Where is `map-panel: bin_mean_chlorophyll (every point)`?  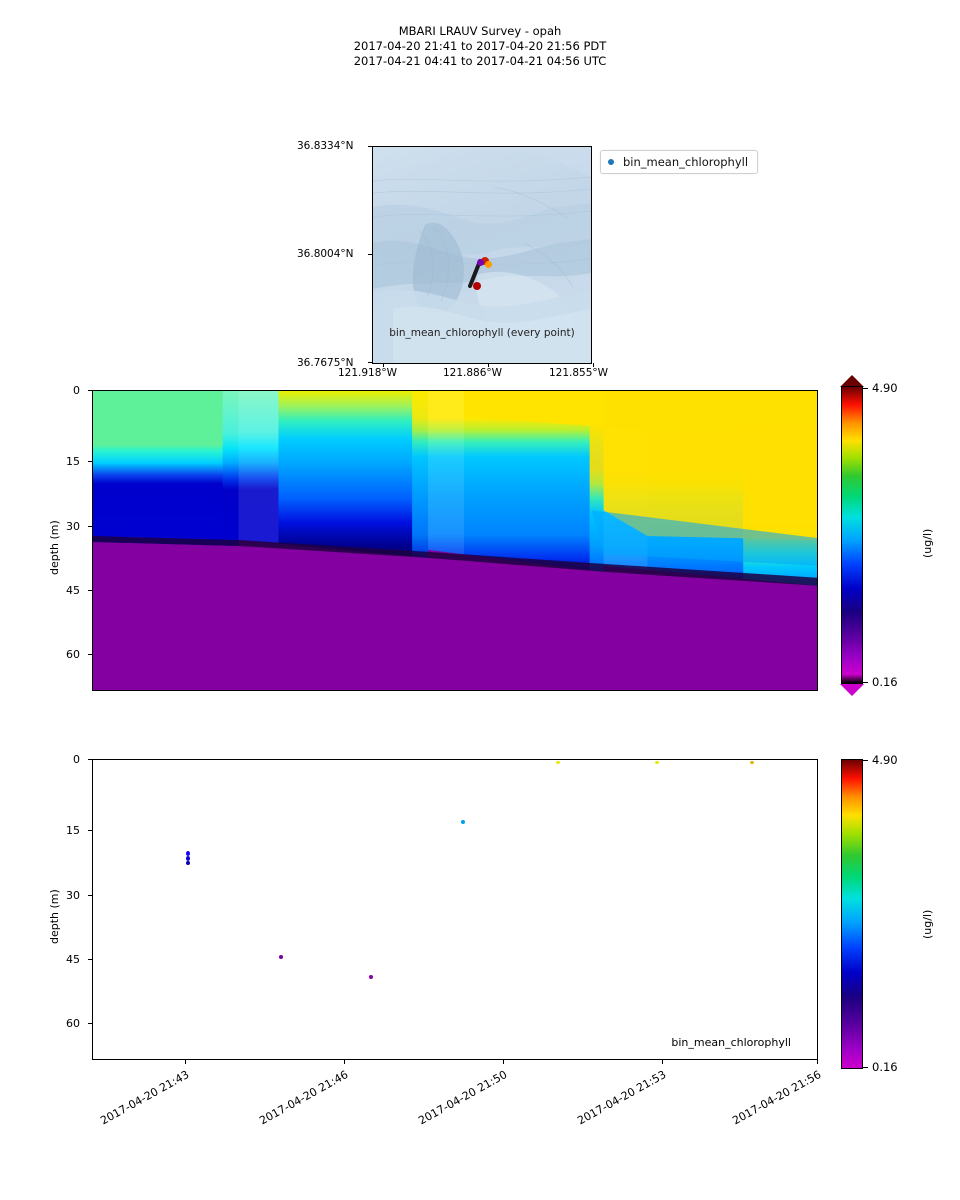
map-panel: bin_mean_chlorophyll (every point) is located at coordinates (482, 255).